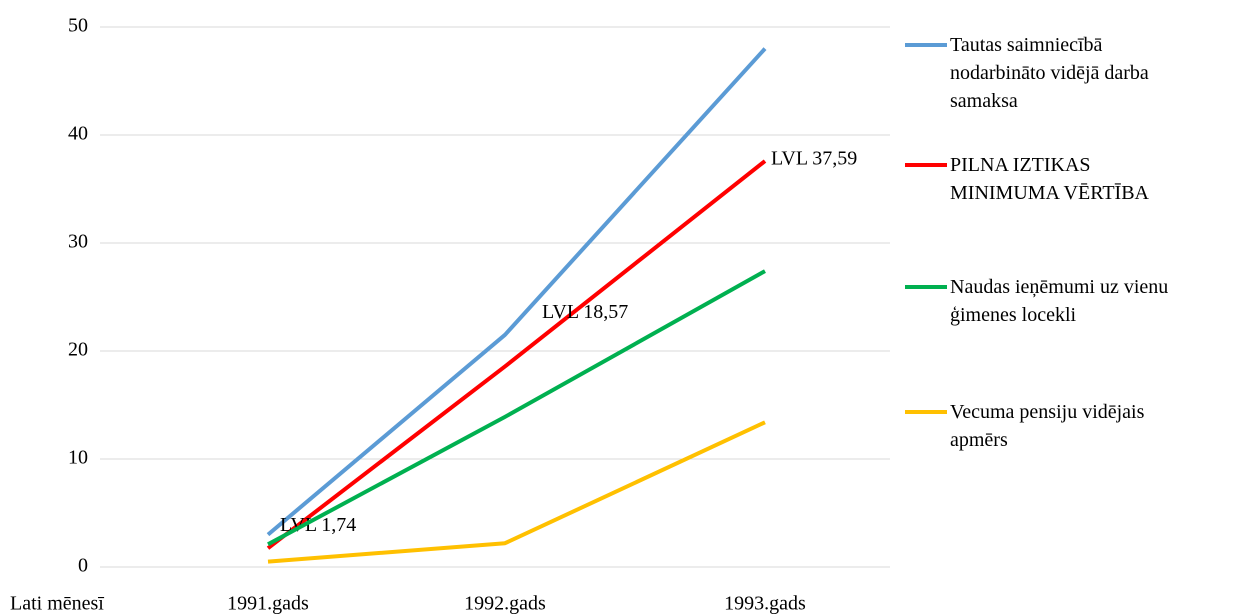 This screenshot has width=1241, height=614. I want to click on y-tick-label: 20, so click(78, 350).